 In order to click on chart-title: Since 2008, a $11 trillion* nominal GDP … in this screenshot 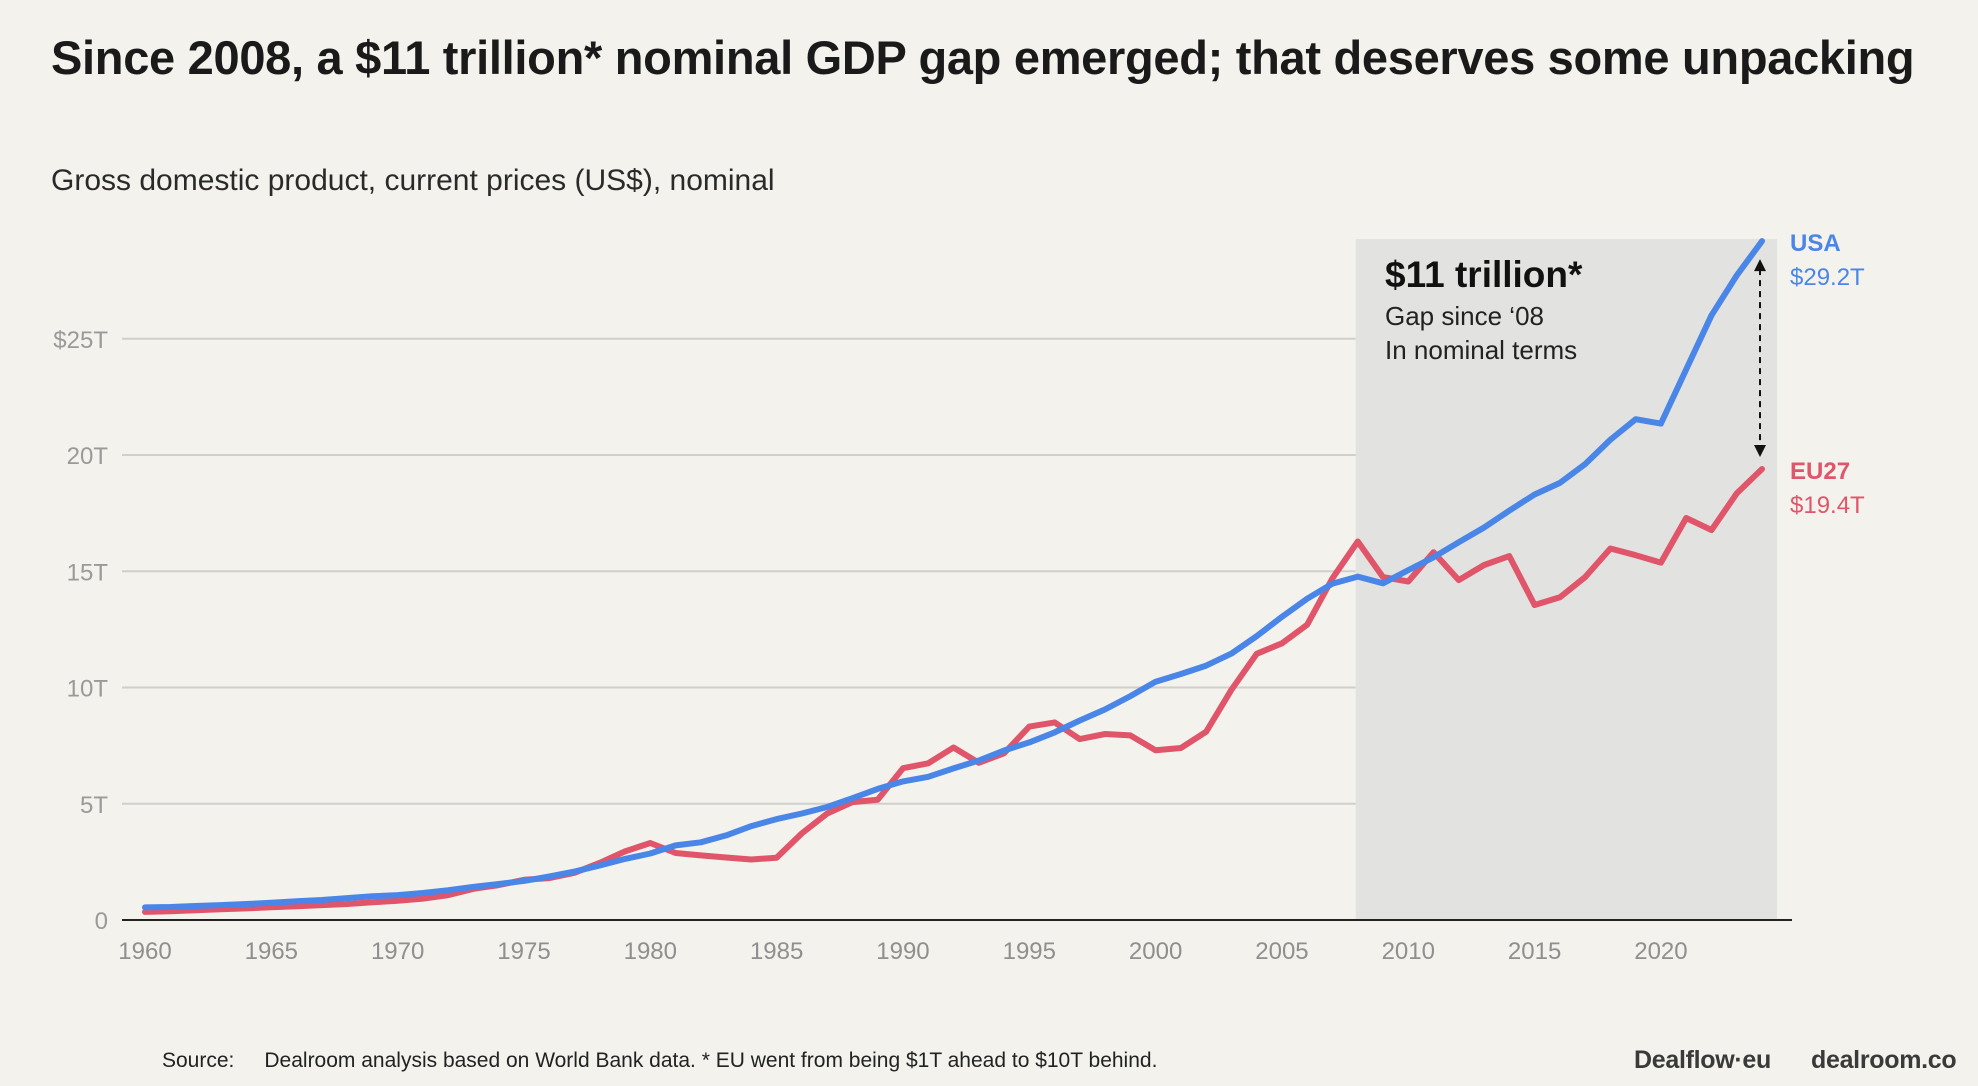, I will do `click(983, 57)`.